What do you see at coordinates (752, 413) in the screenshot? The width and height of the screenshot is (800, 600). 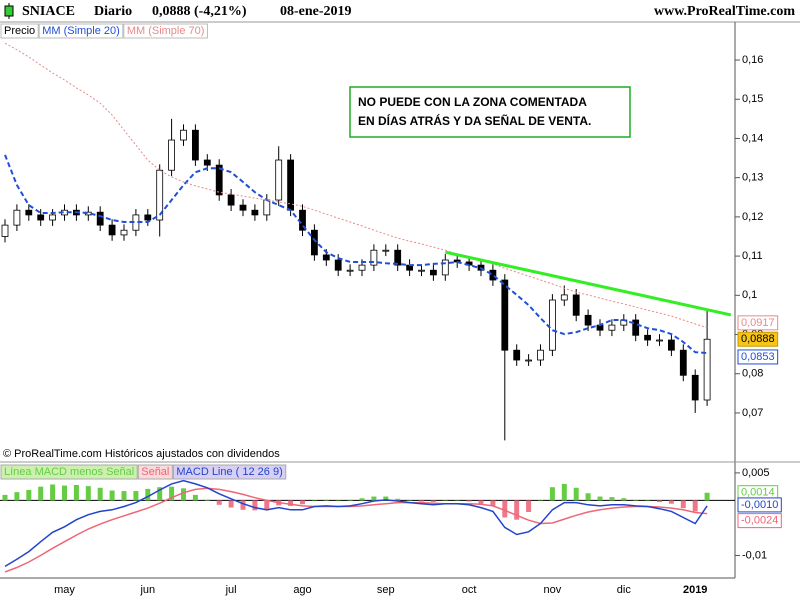 I see `y-tick-label: 0,07` at bounding box center [752, 413].